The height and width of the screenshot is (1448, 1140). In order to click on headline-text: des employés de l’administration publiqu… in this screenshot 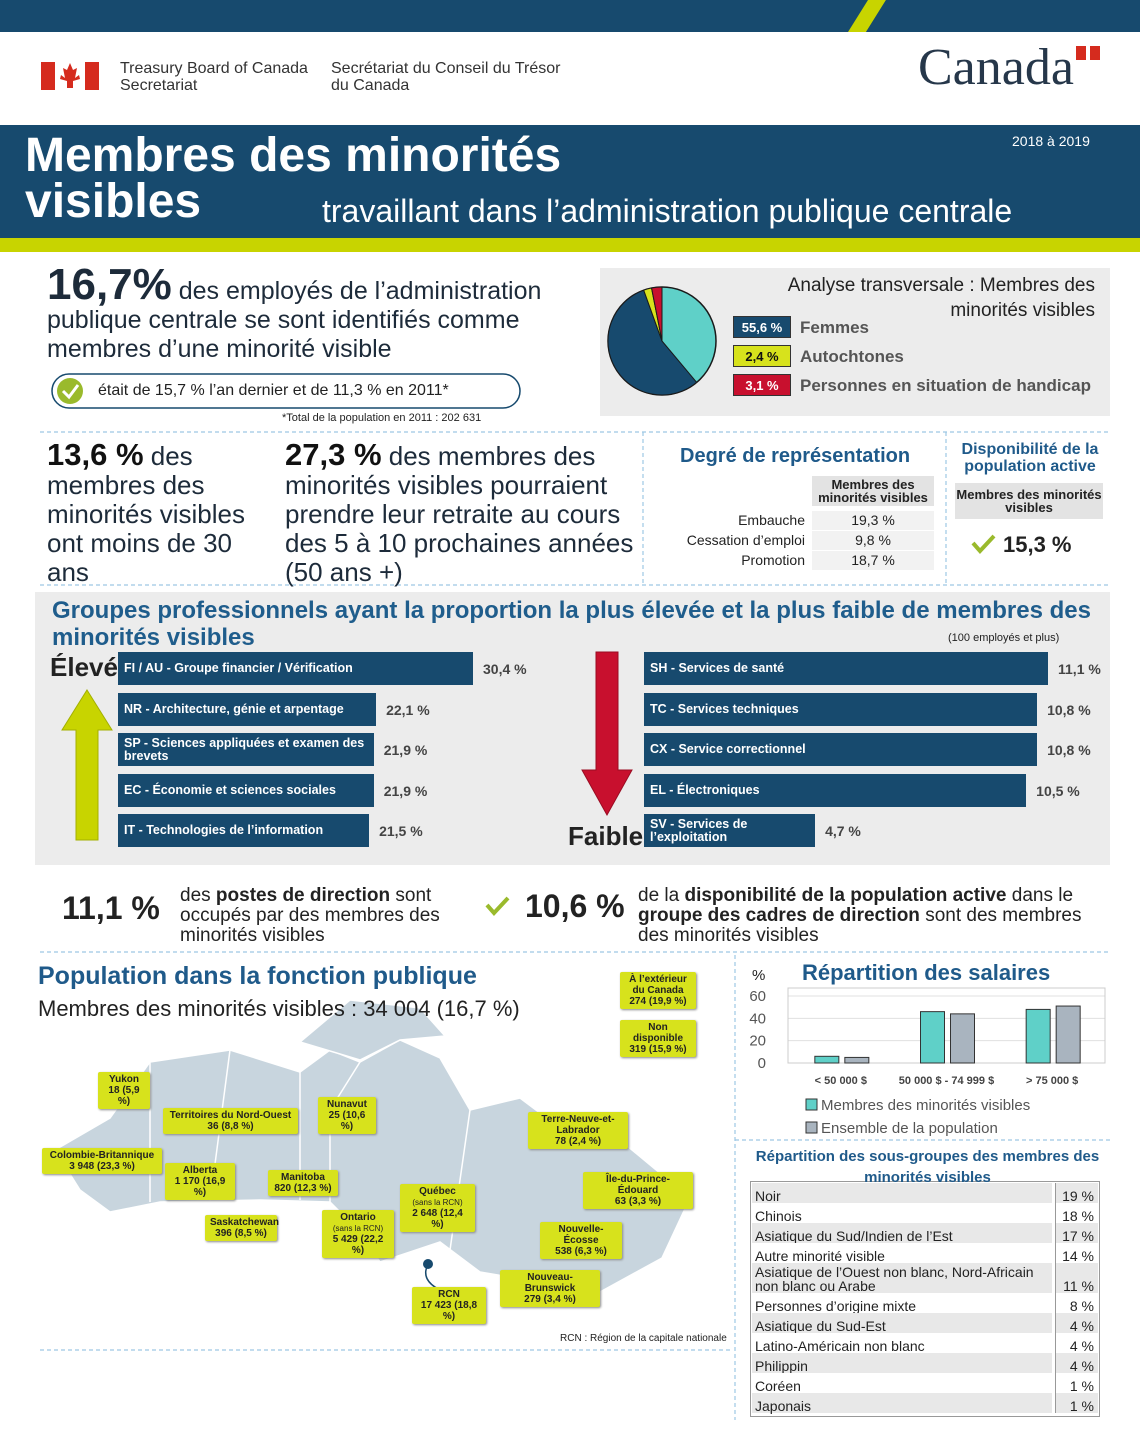, I will do `click(294, 320)`.